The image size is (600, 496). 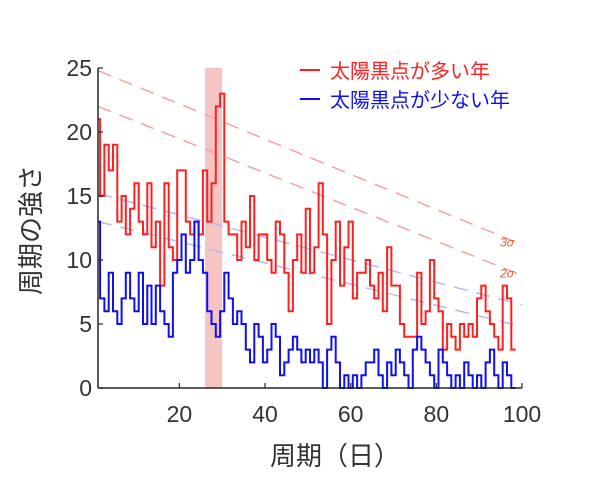 I want to click on x-tick-label: 60, so click(x=351, y=414).